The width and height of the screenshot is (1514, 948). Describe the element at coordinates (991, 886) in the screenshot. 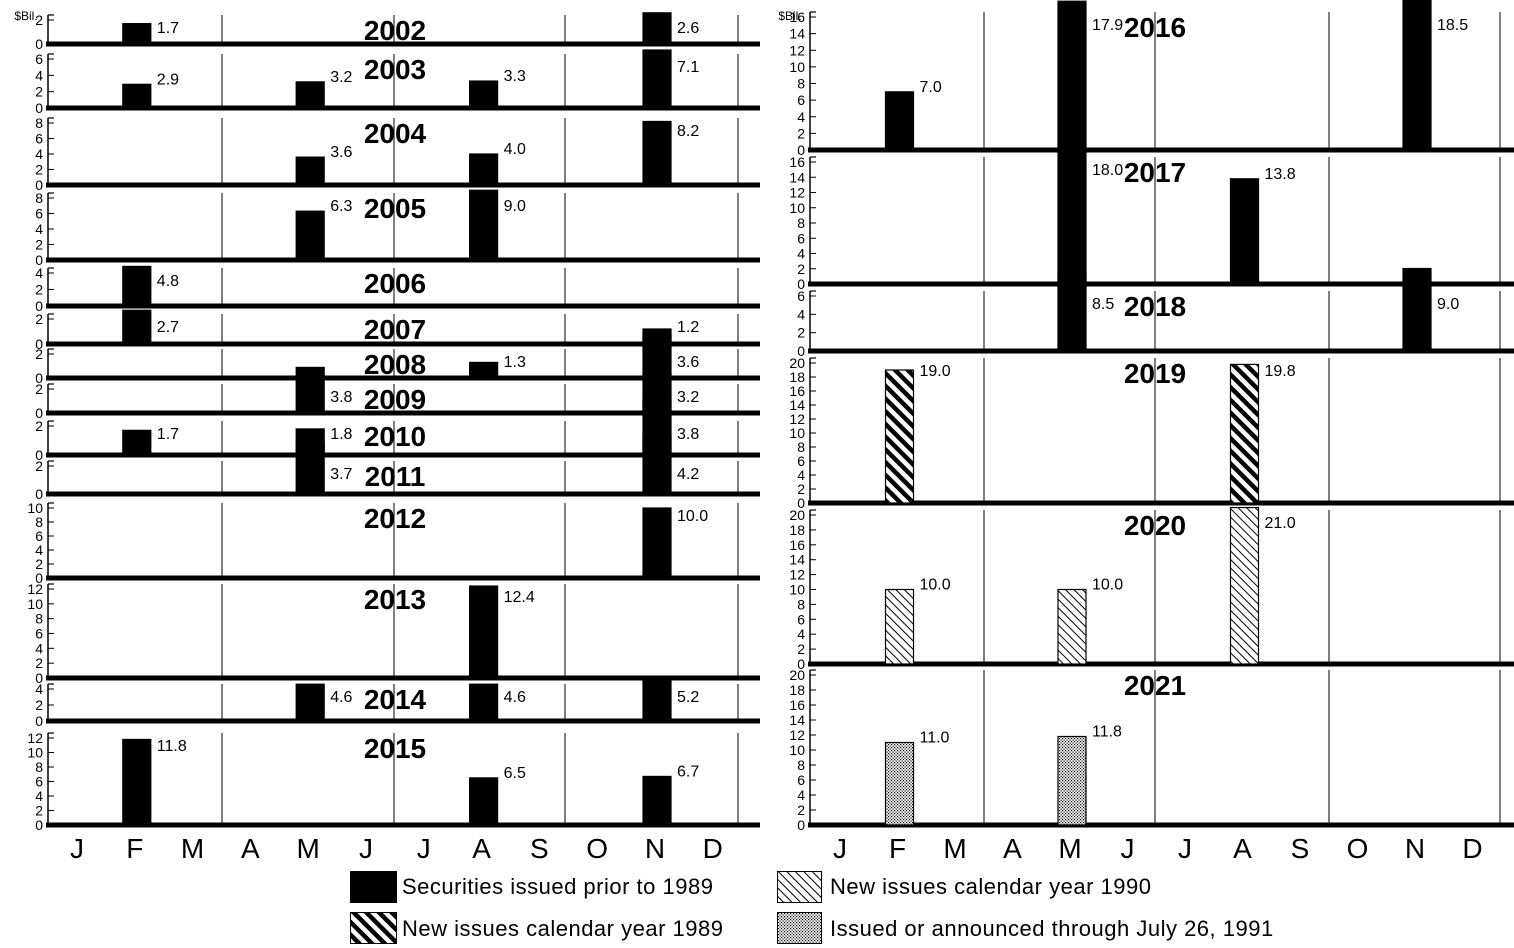

I see `legend-label-new1990: New issues calendar year 1990` at that location.